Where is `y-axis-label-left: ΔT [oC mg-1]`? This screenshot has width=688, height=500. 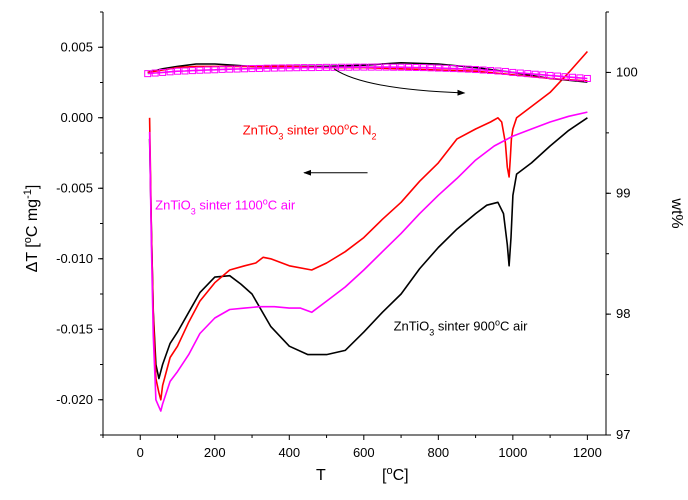
y-axis-label-left: ΔT [oC mg-1] is located at coordinates (31, 229).